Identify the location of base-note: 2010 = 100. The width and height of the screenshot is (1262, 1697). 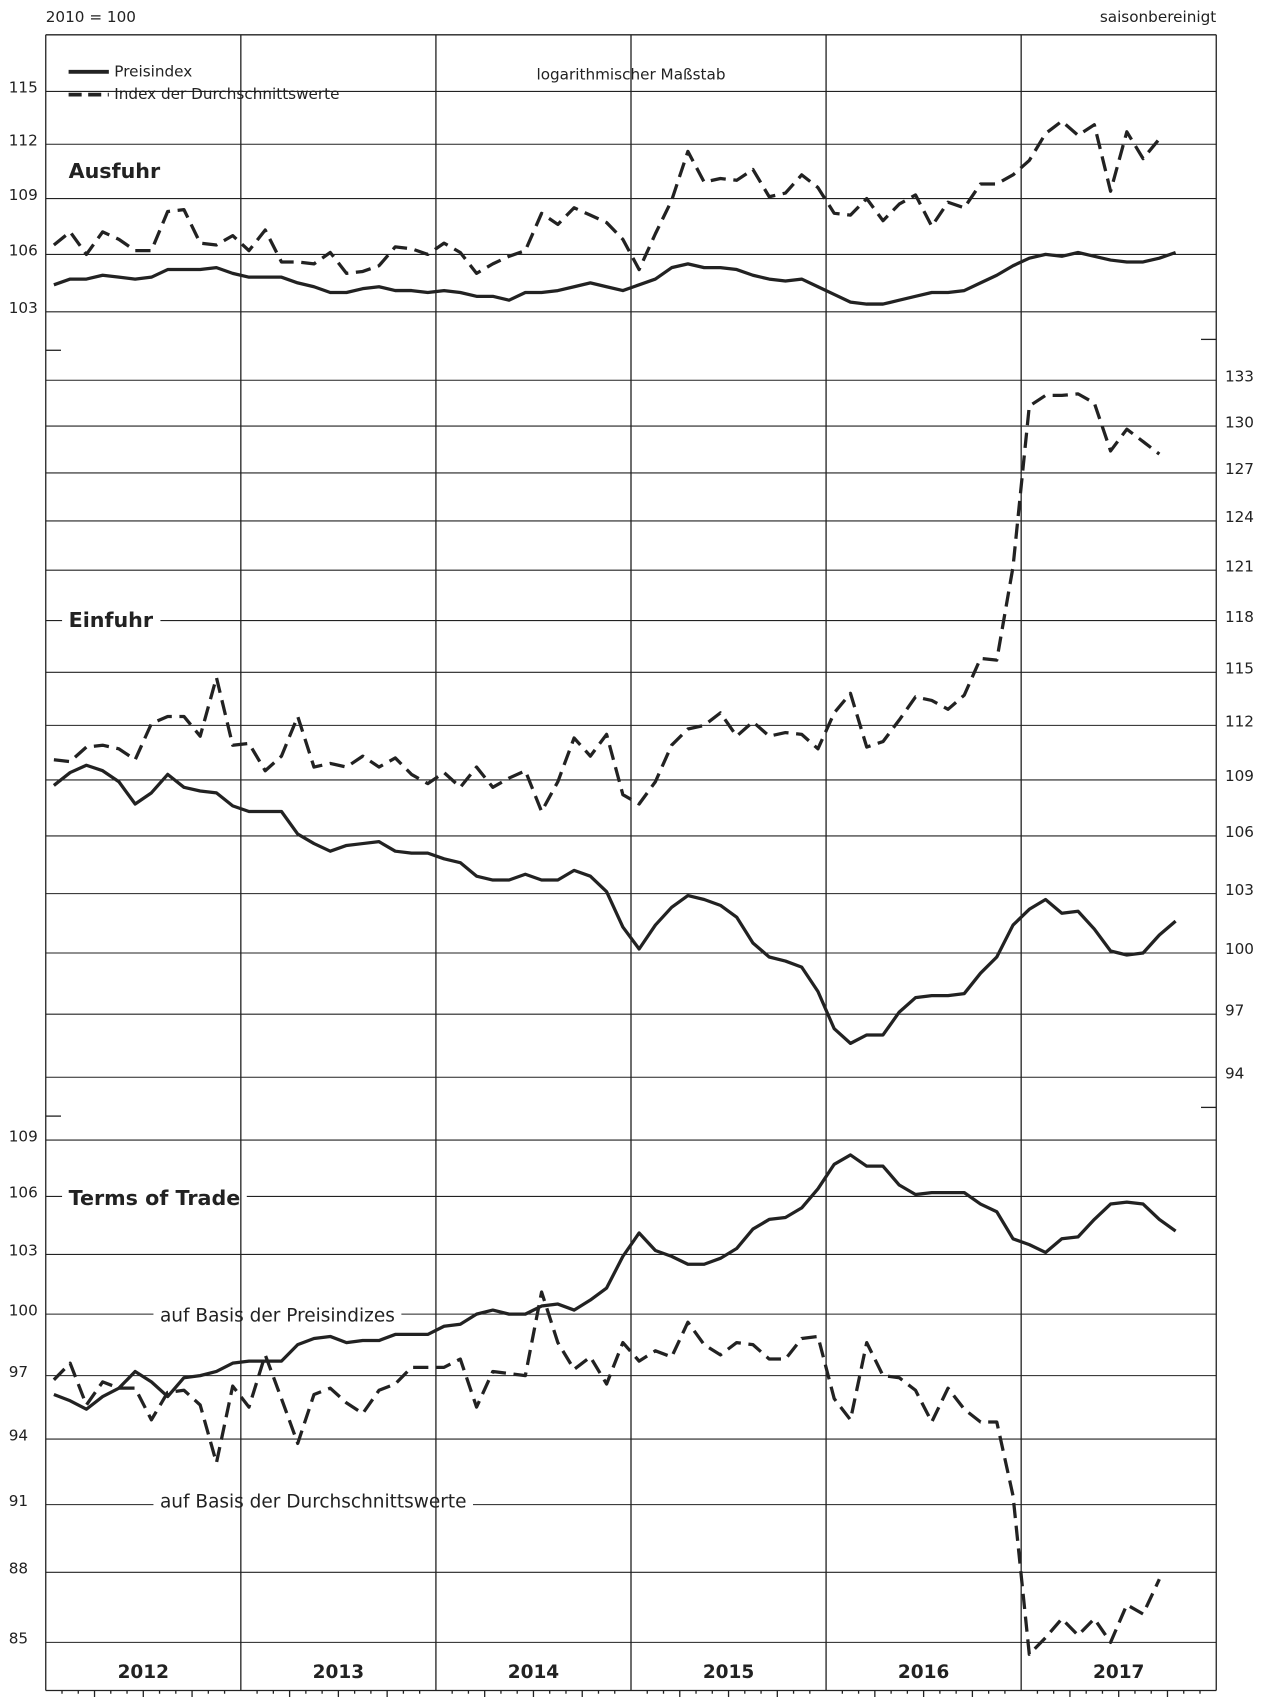
(91, 17).